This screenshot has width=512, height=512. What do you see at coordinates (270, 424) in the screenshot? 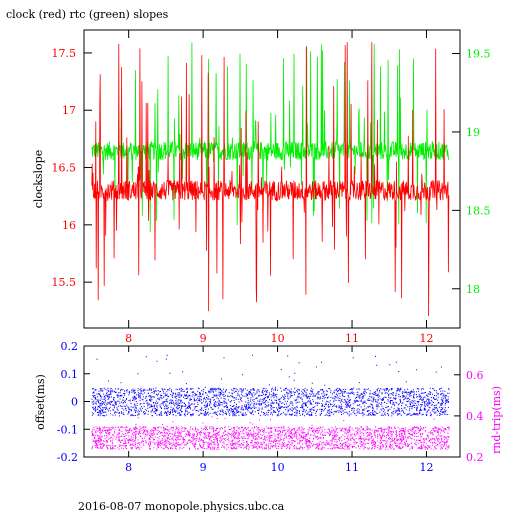
I see `rnd-trip-points` at bounding box center [270, 424].